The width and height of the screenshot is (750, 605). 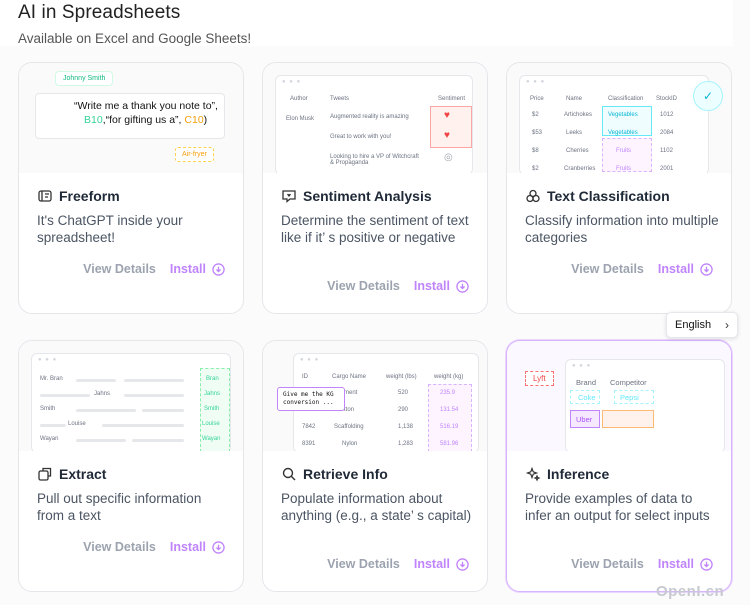 What do you see at coordinates (533, 474) in the screenshot?
I see `sparkle-icon` at bounding box center [533, 474].